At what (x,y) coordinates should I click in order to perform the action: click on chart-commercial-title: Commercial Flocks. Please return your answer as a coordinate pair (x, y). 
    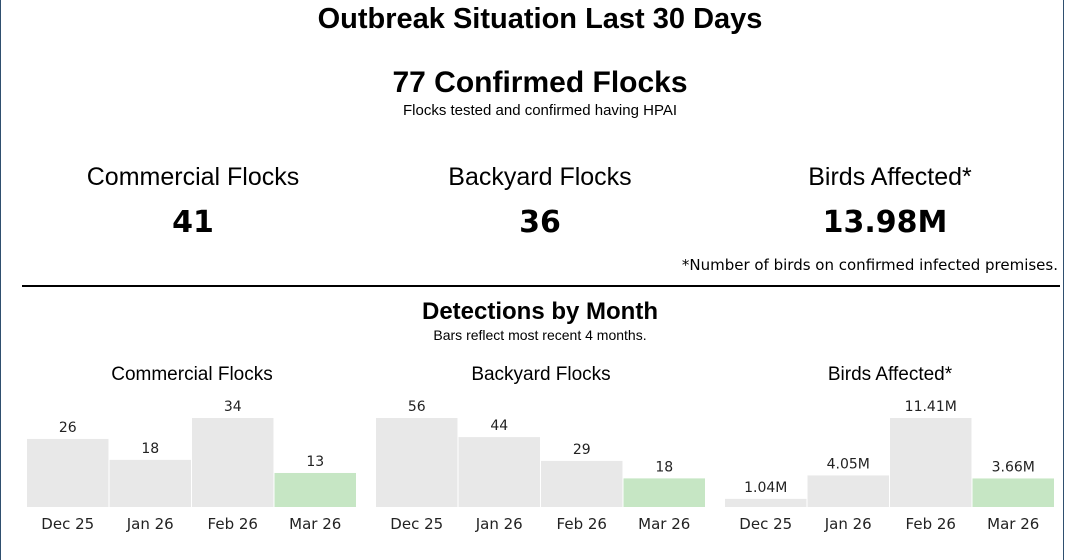
    Looking at the image, I should click on (192, 374).